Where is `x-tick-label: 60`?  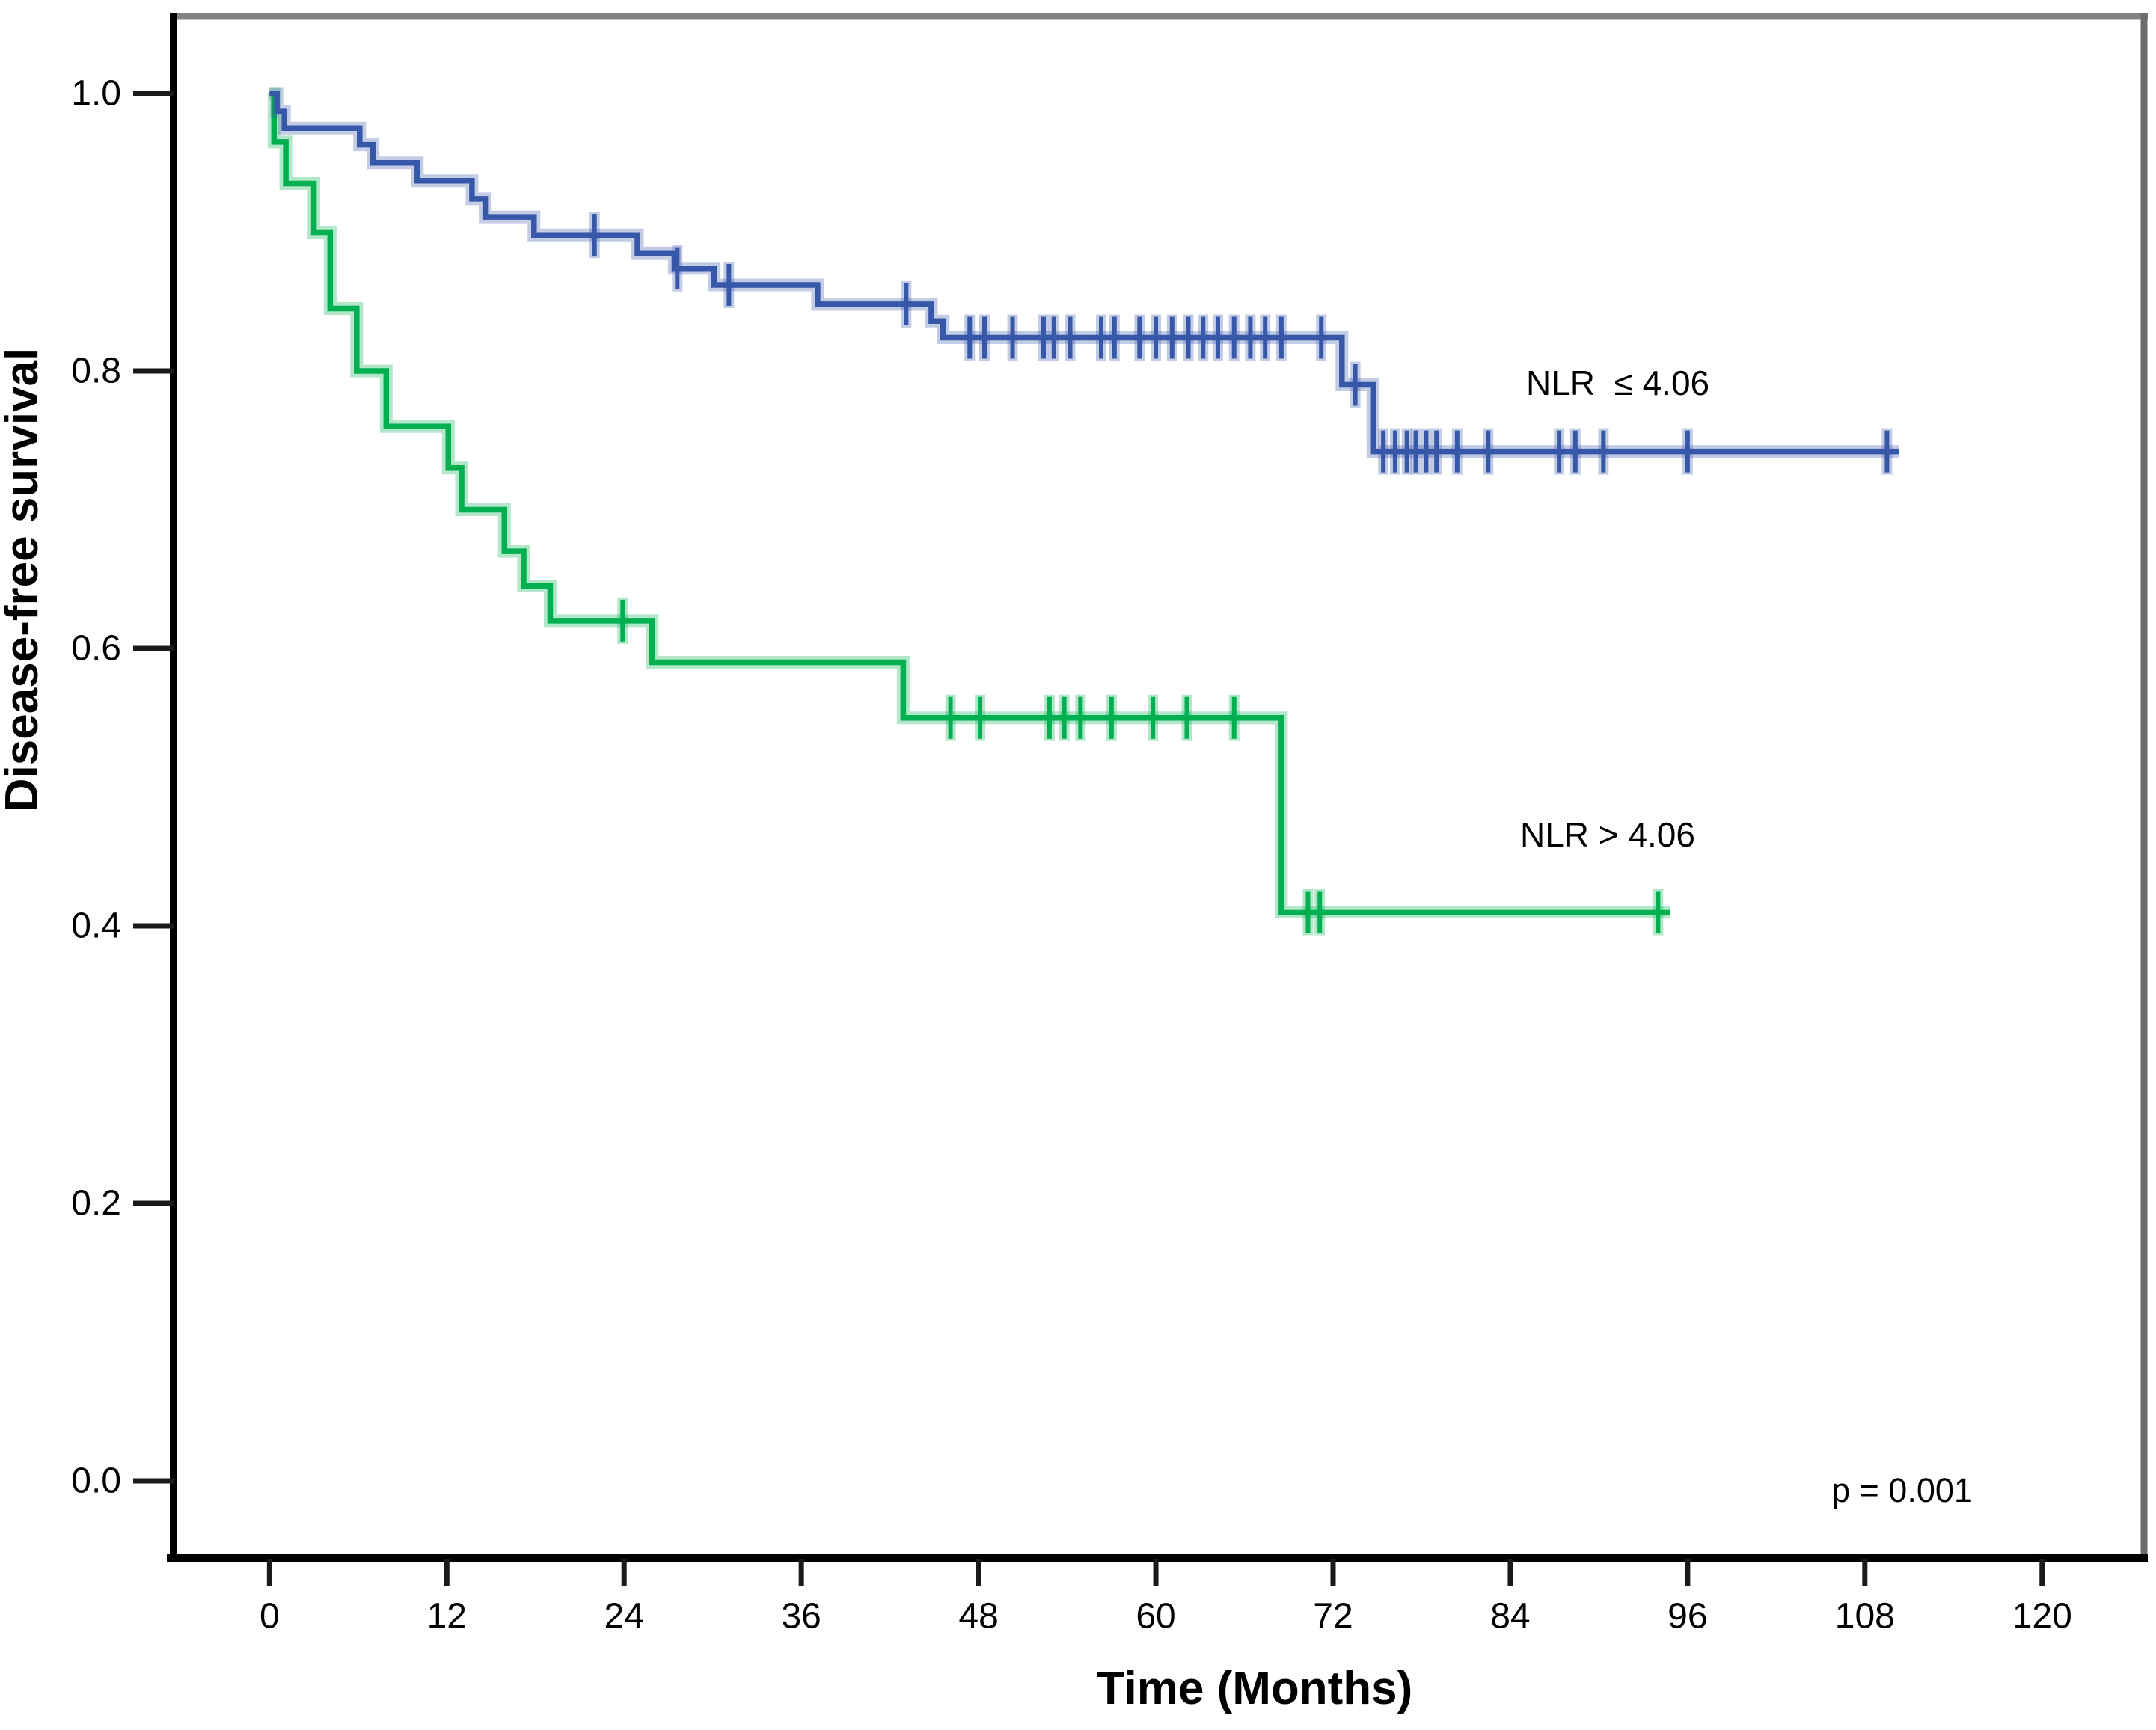 x-tick-label: 60 is located at coordinates (1156, 1617).